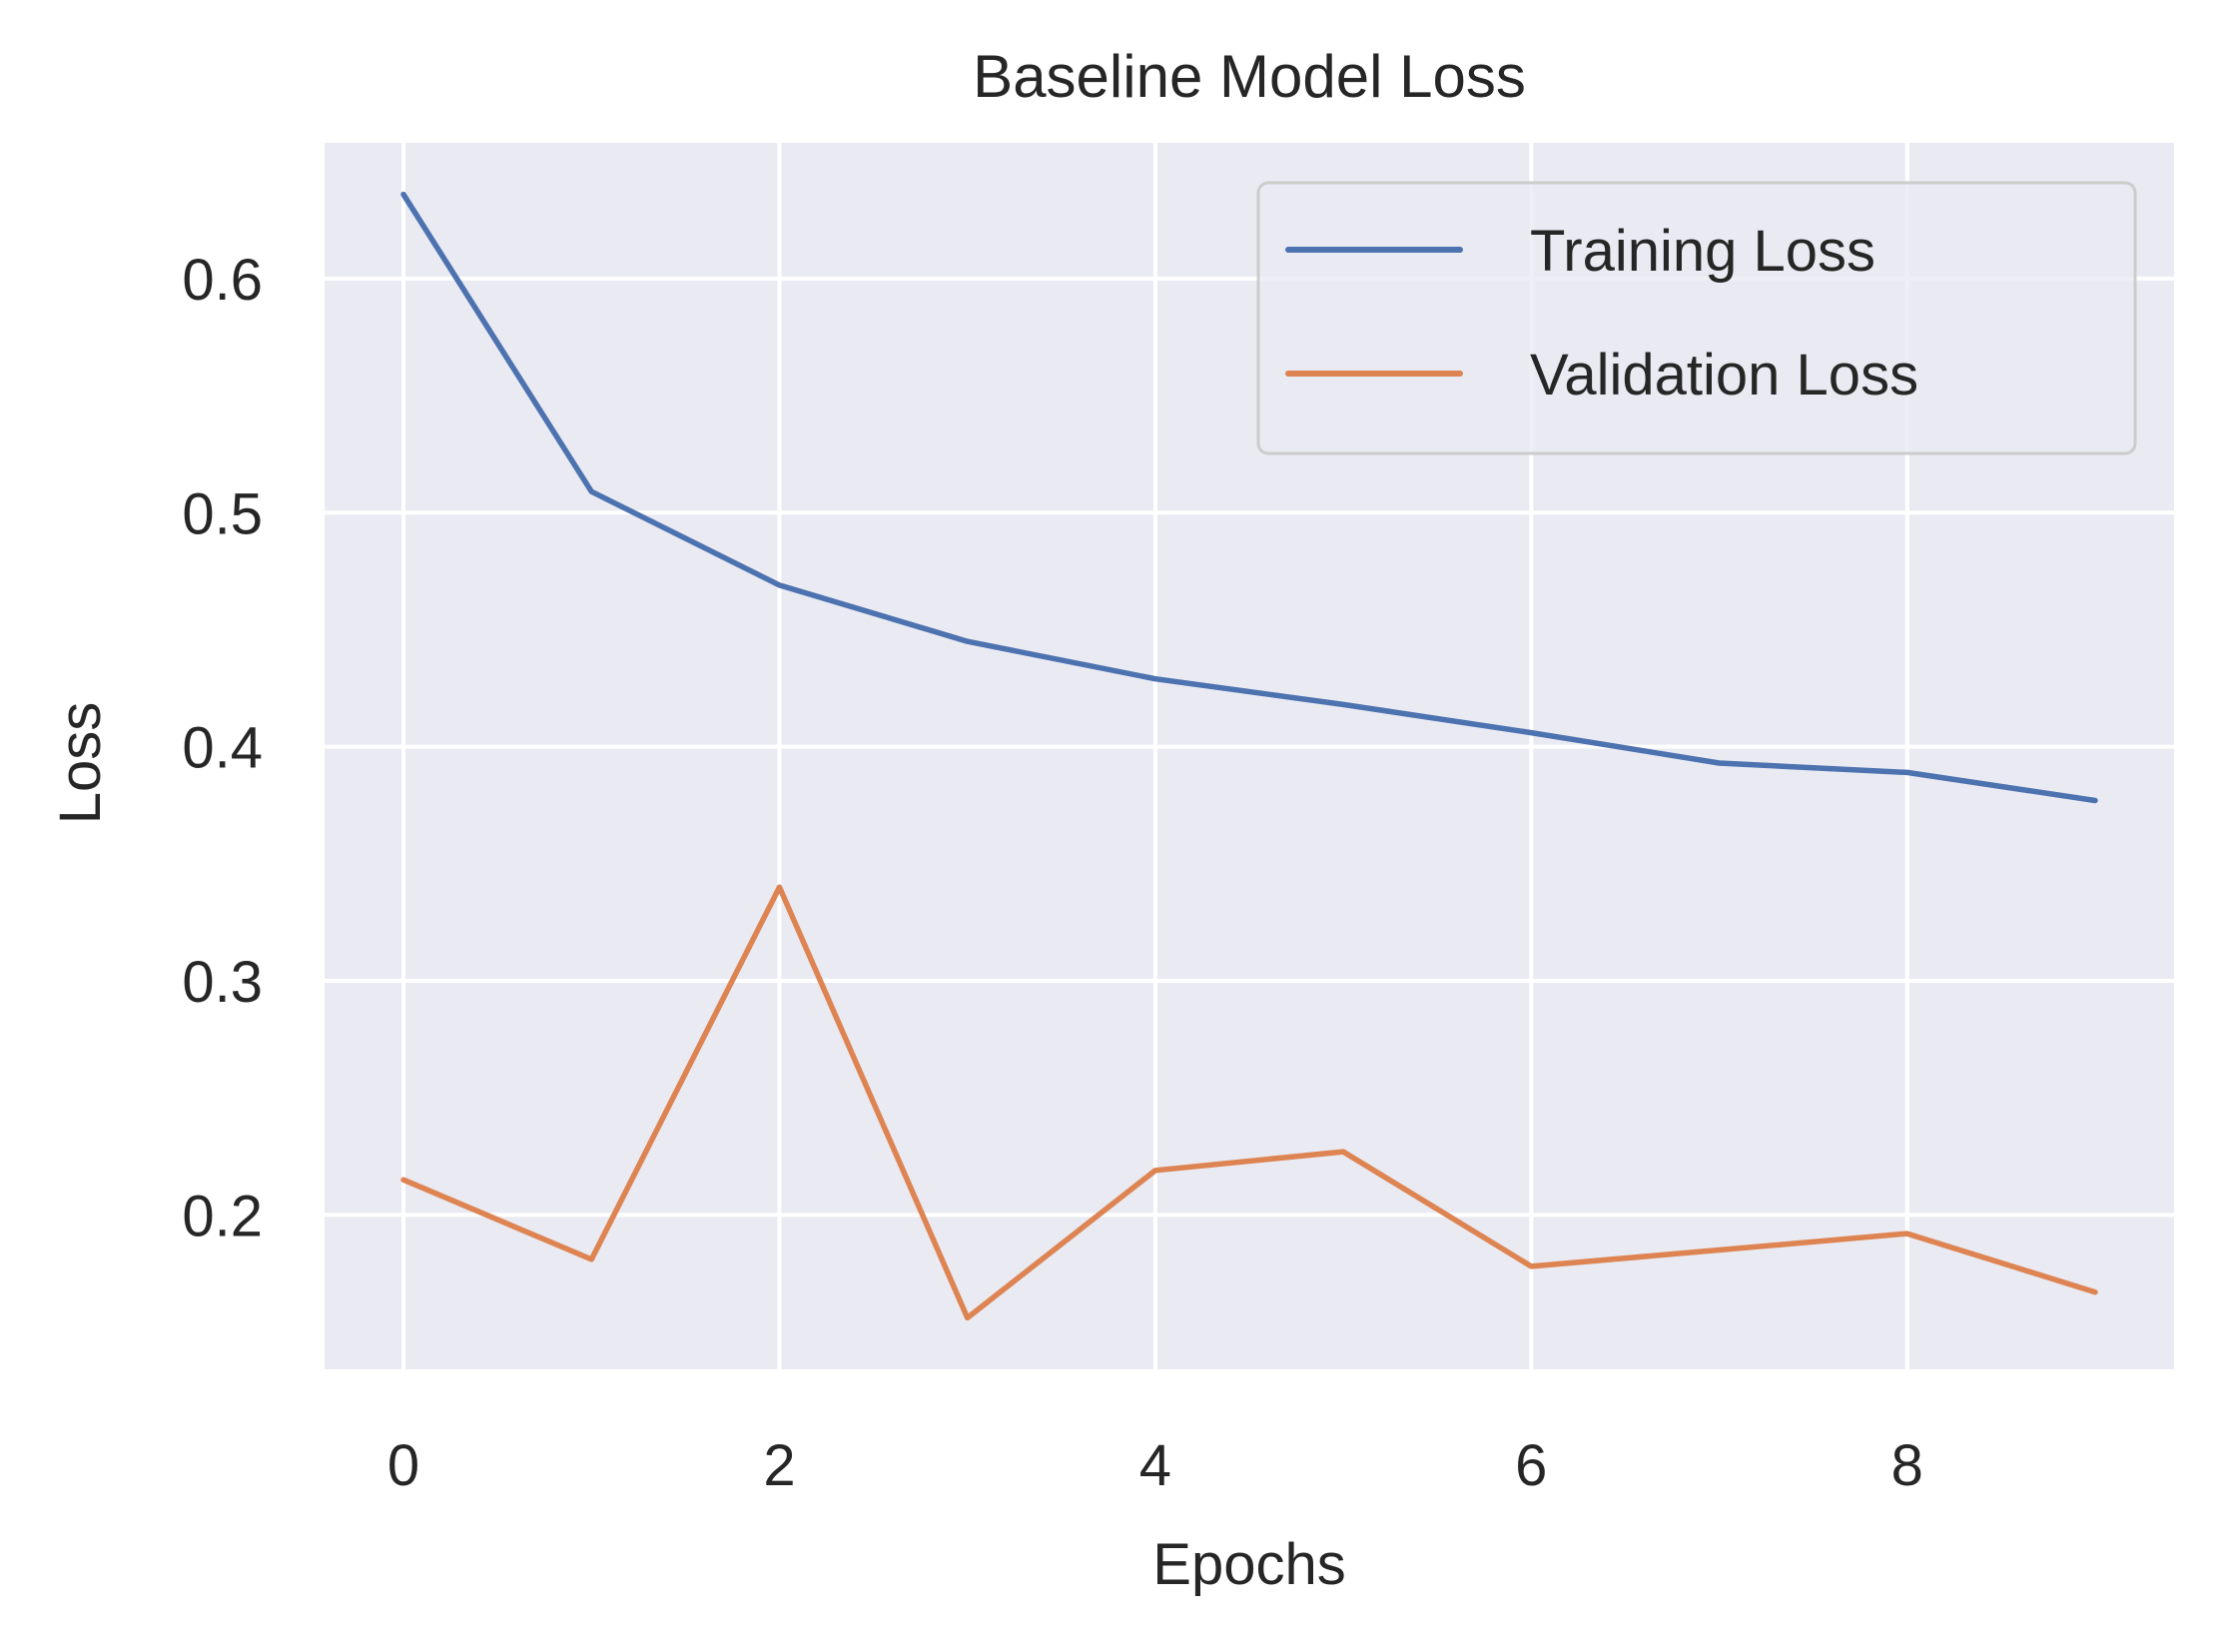 The width and height of the screenshot is (2214, 1652). What do you see at coordinates (222, 1216) in the screenshot?
I see `y-tick-label: 0.2` at bounding box center [222, 1216].